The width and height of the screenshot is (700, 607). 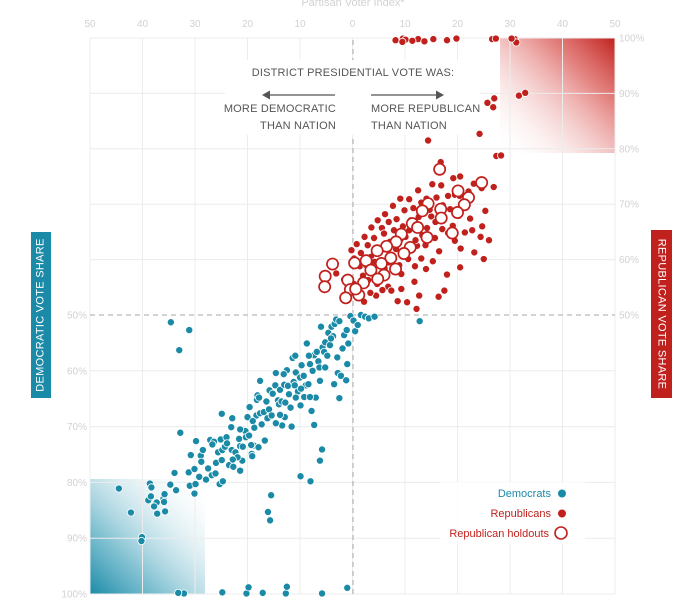 What do you see at coordinates (405, 24) in the screenshot?
I see `x-tick-label: 10` at bounding box center [405, 24].